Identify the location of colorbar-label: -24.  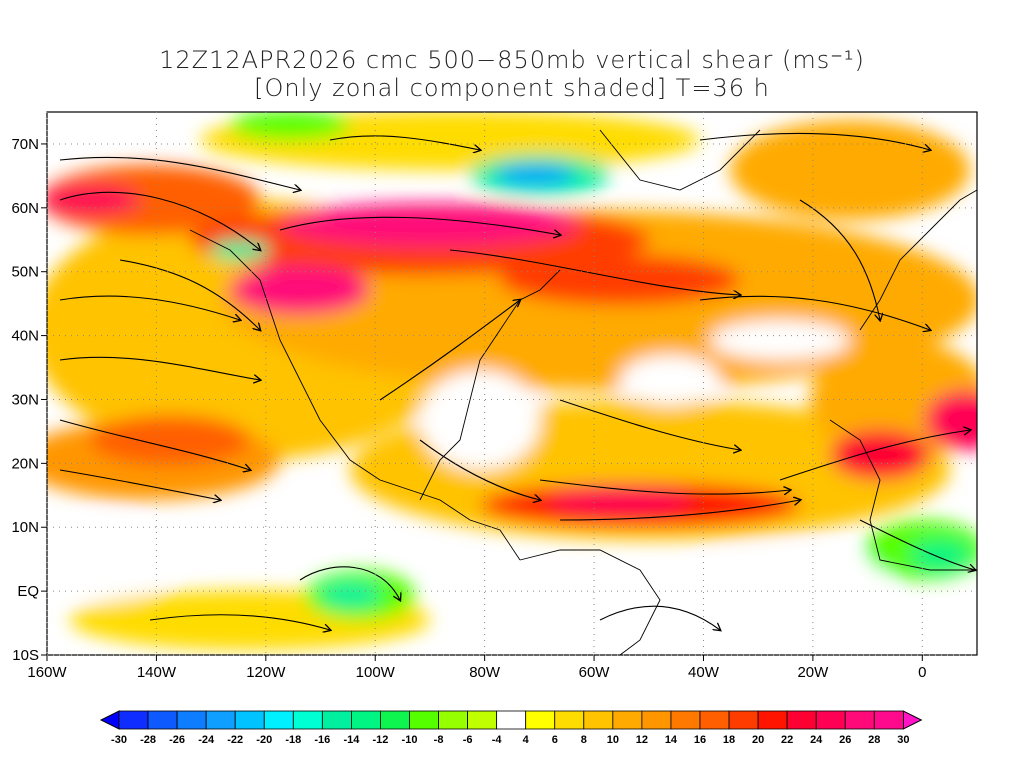
(206, 740).